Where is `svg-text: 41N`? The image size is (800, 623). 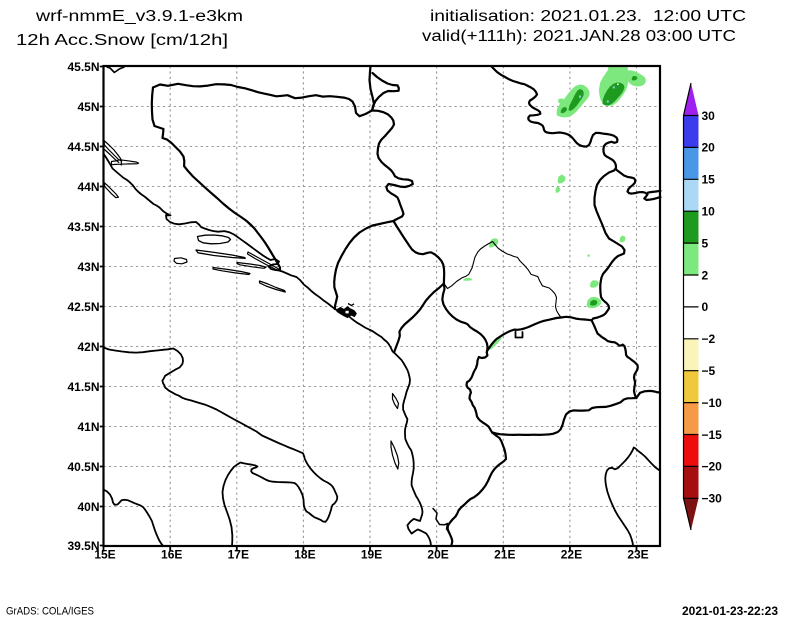 svg-text: 41N is located at coordinates (88, 427).